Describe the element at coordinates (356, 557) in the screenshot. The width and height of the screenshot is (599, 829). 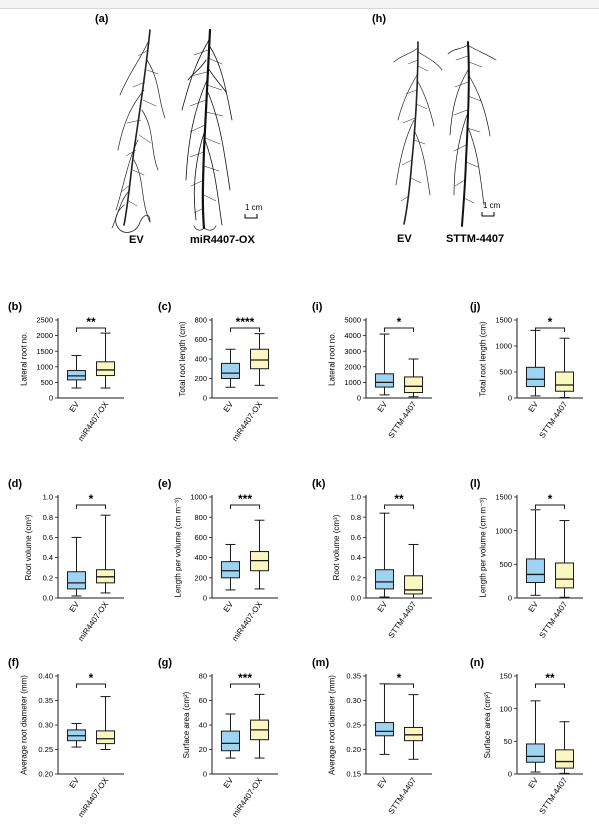
I see `y-tick-label: 0.4` at that location.